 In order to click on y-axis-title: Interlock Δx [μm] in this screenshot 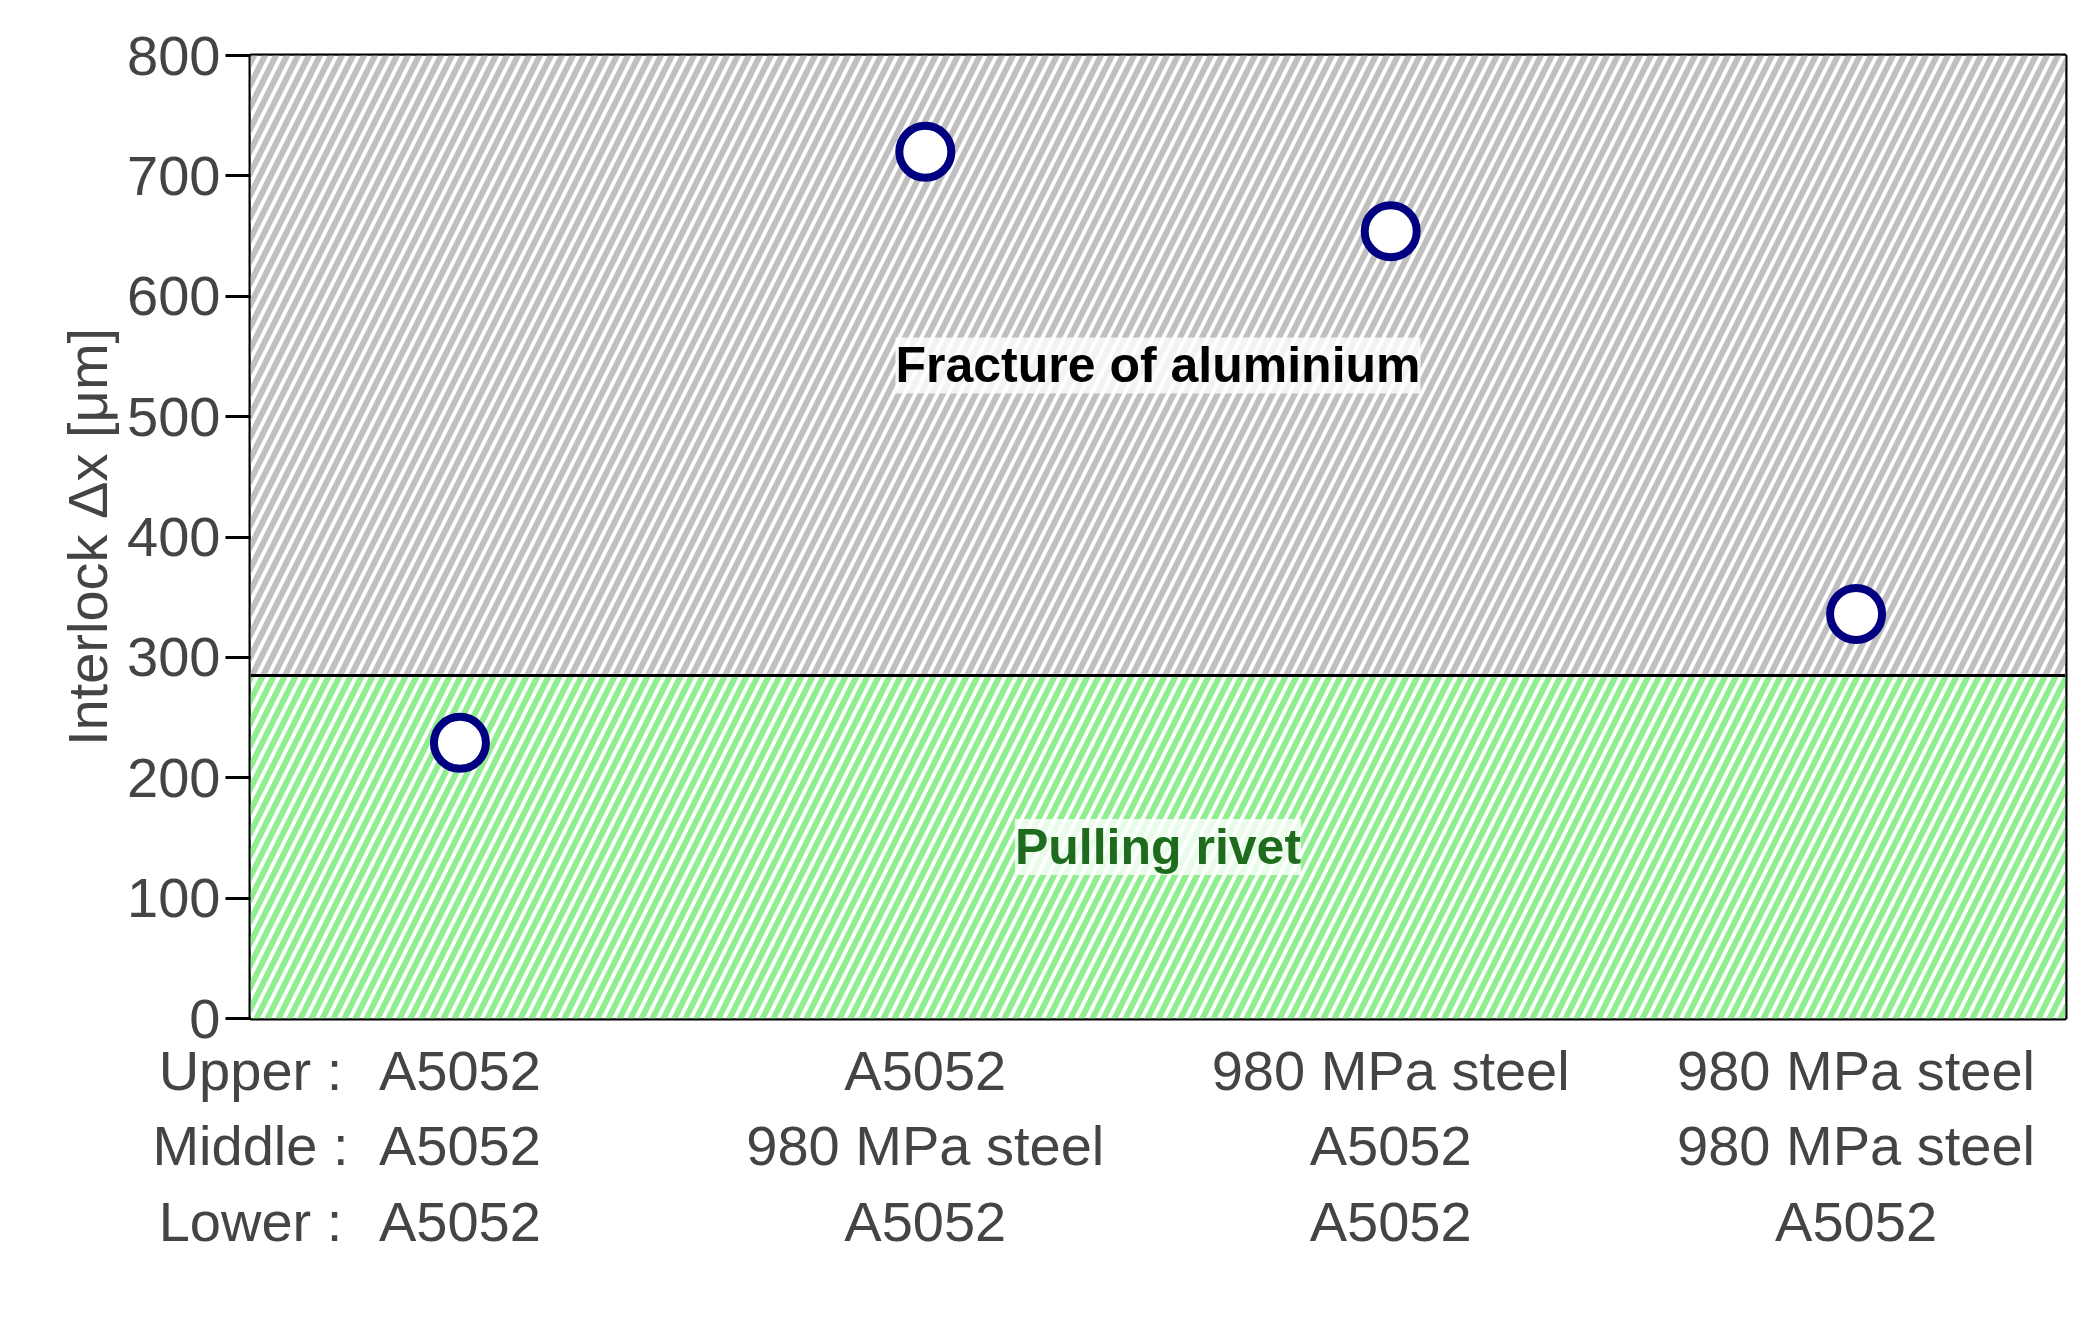, I will do `click(88, 537)`.